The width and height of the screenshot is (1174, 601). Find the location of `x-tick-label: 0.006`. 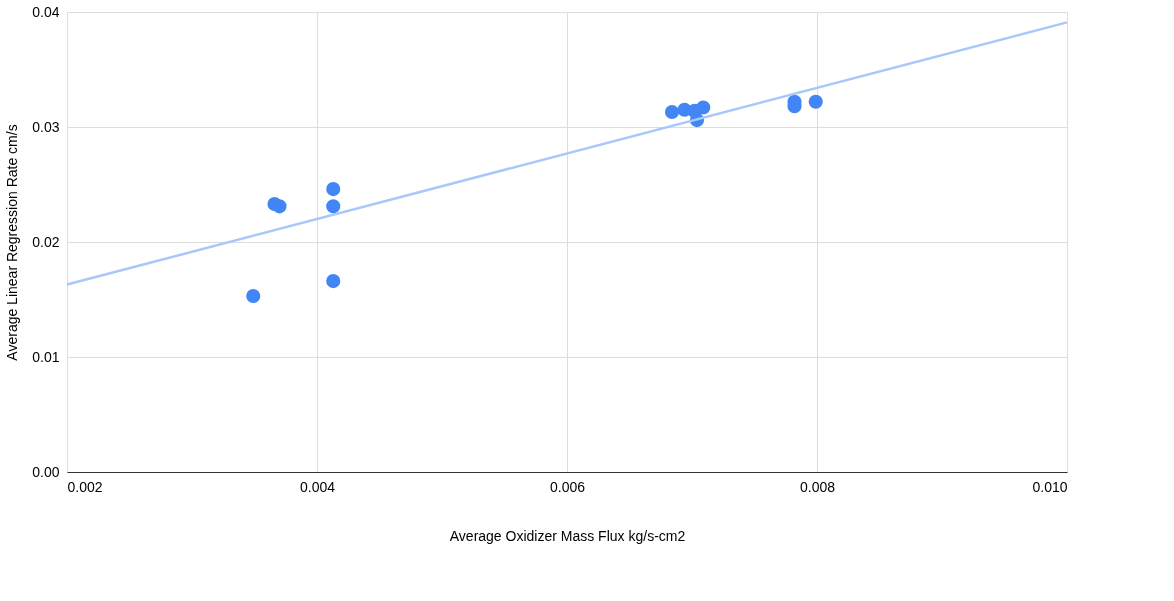

x-tick-label: 0.006 is located at coordinates (567, 486).